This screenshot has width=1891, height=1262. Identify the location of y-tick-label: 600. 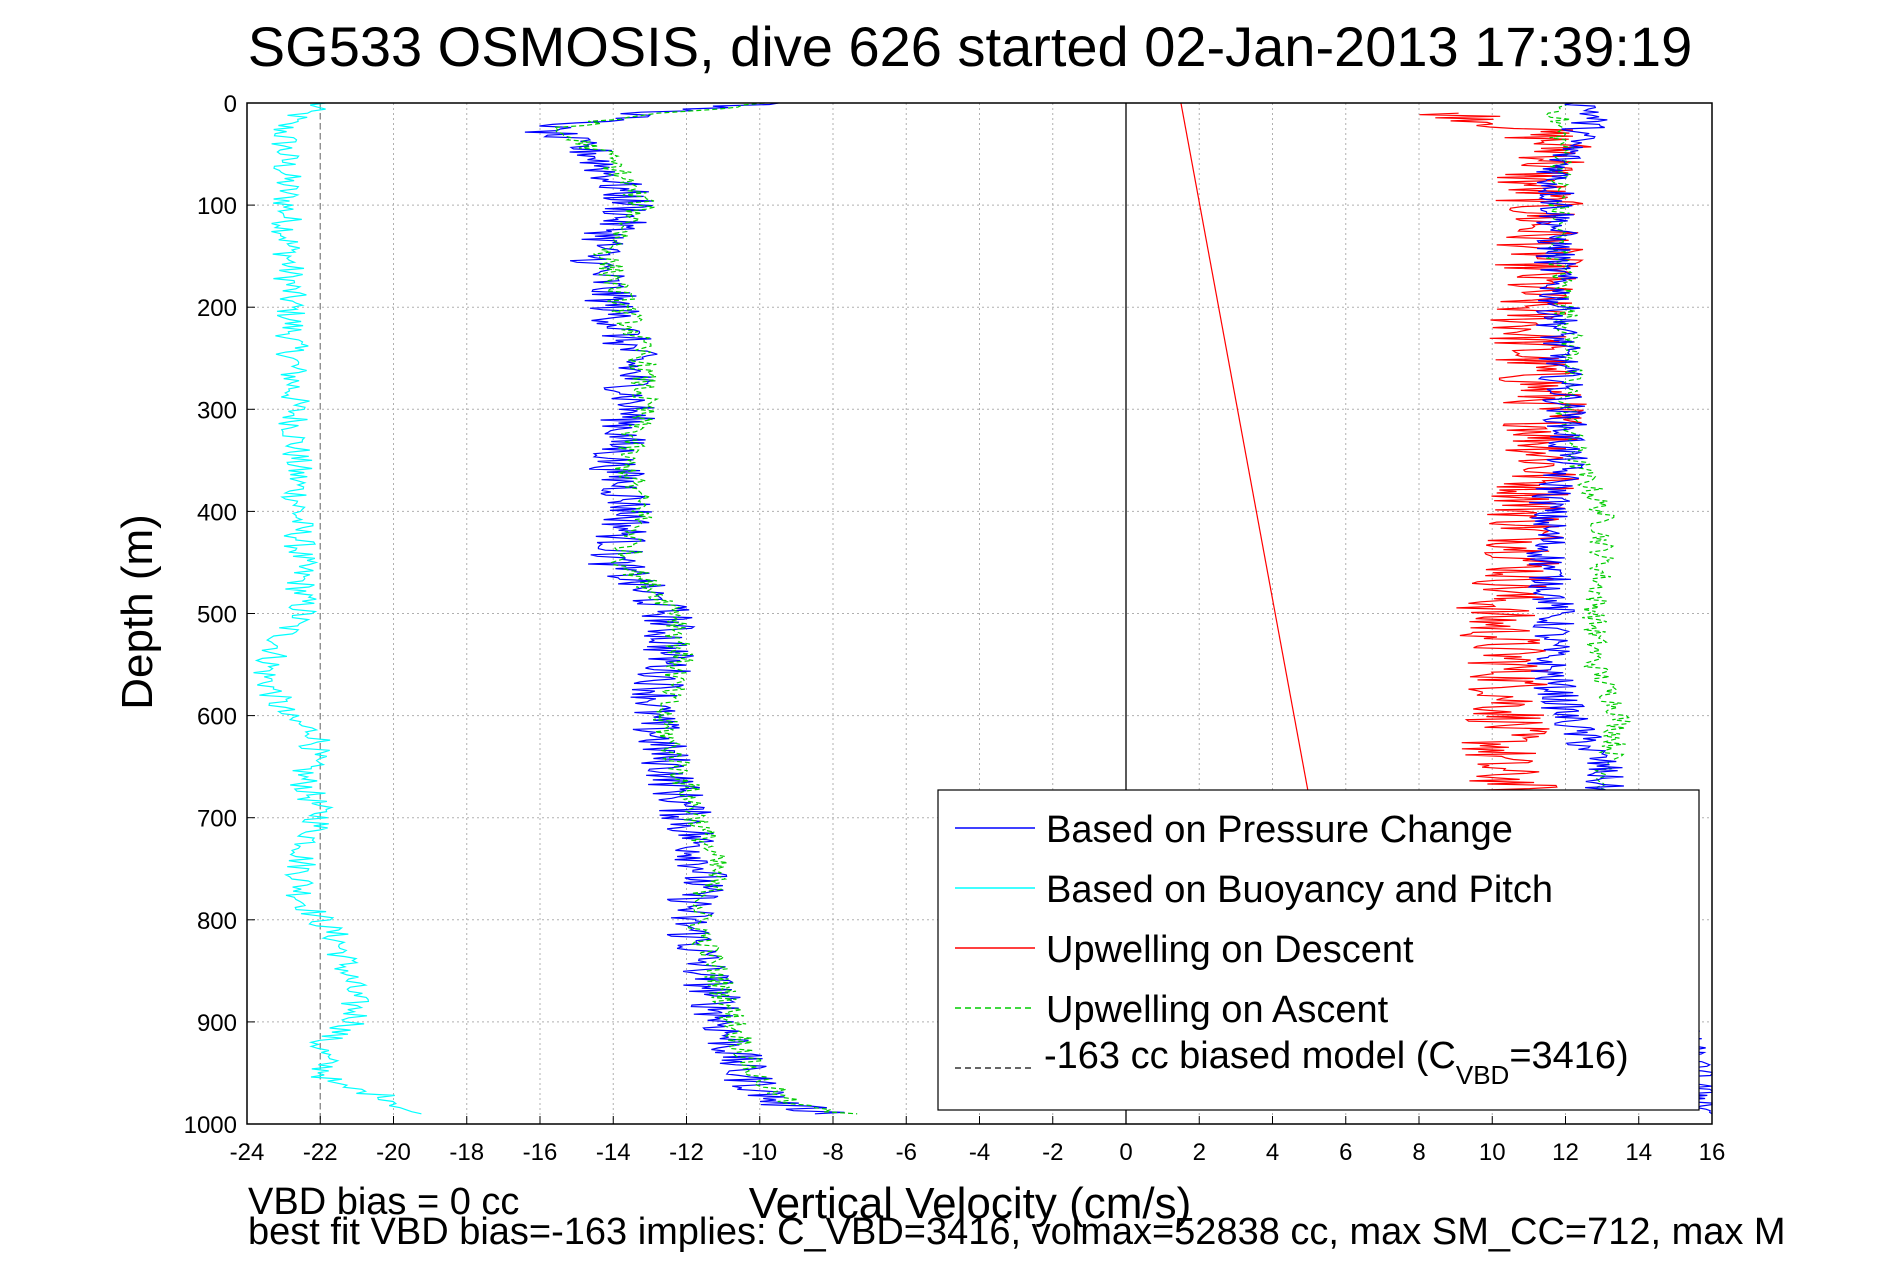
(217, 717).